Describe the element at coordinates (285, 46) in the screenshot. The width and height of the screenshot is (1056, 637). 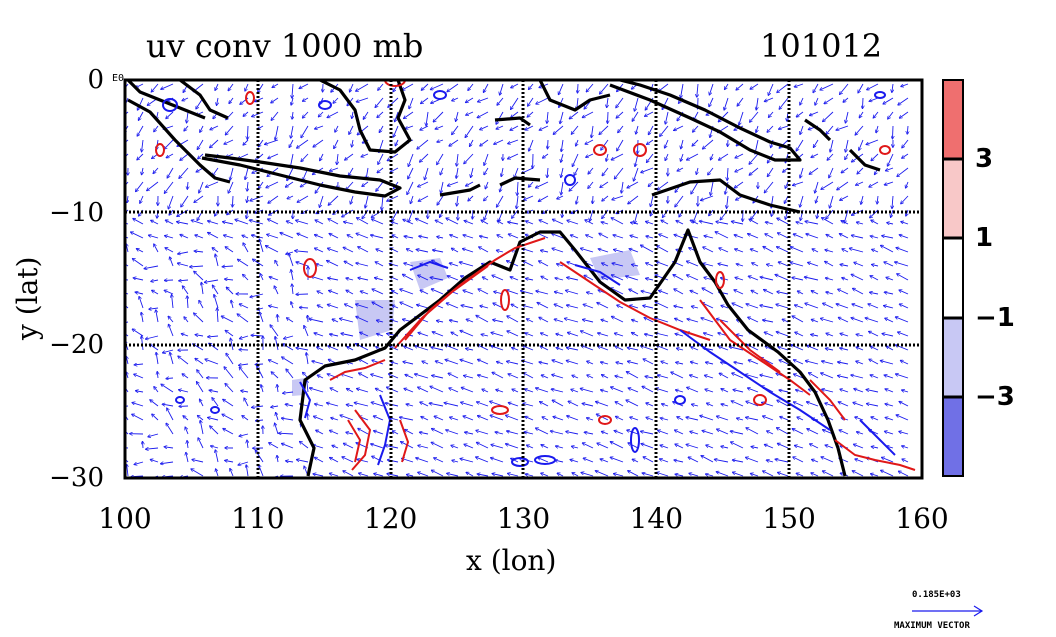
I see `plot-title-field: uv conv 1000 mb` at that location.